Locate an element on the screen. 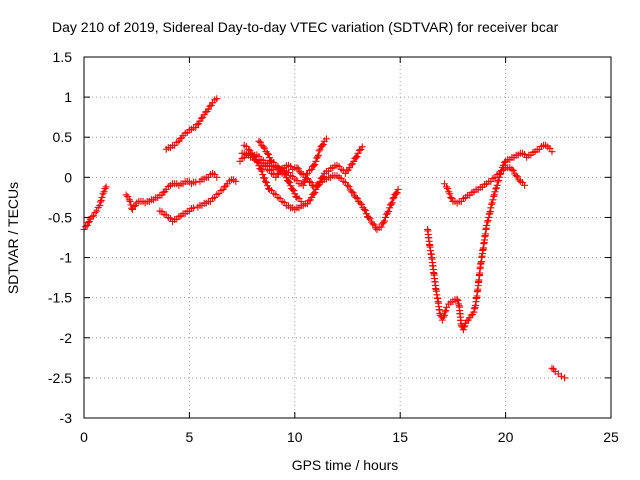 The height and width of the screenshot is (480, 640). y-tick-label: 1.5 is located at coordinates (63, 57).